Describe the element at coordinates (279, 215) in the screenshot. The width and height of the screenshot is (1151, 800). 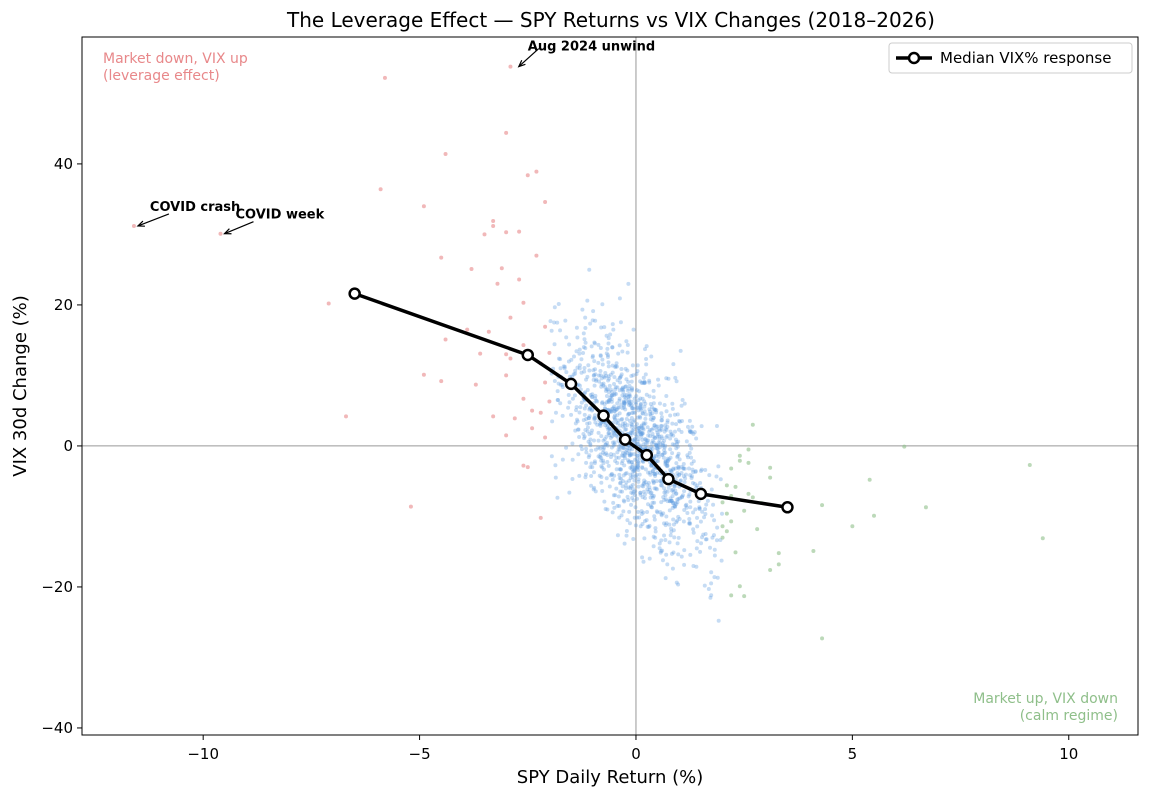
I see `annotation-label: COVID week` at that location.